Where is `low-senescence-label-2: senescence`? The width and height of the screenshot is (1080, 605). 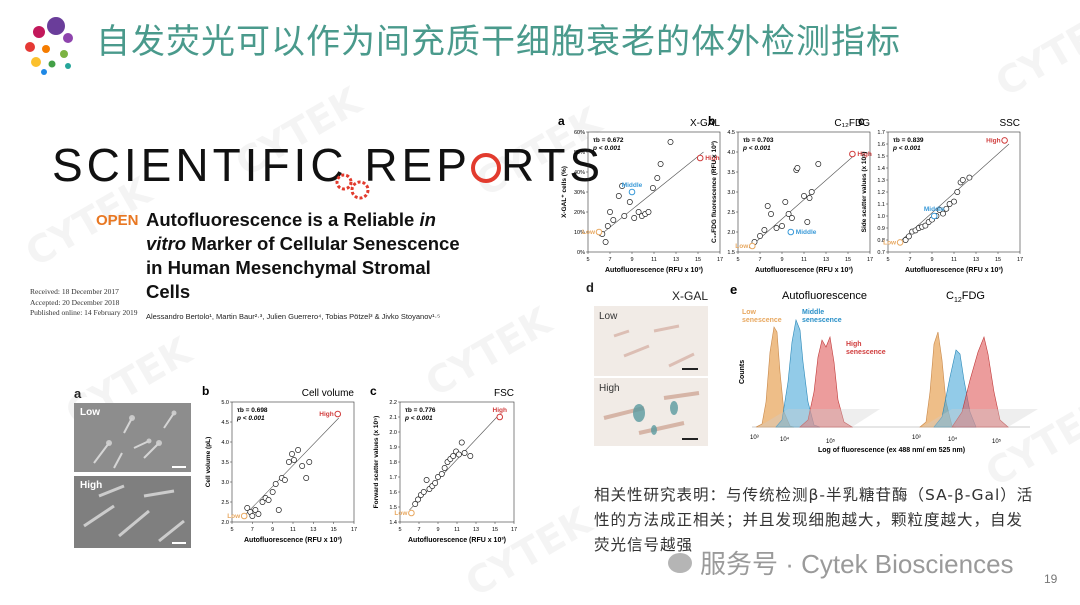 low-senescence-label-2: senescence is located at coordinates (762, 320).